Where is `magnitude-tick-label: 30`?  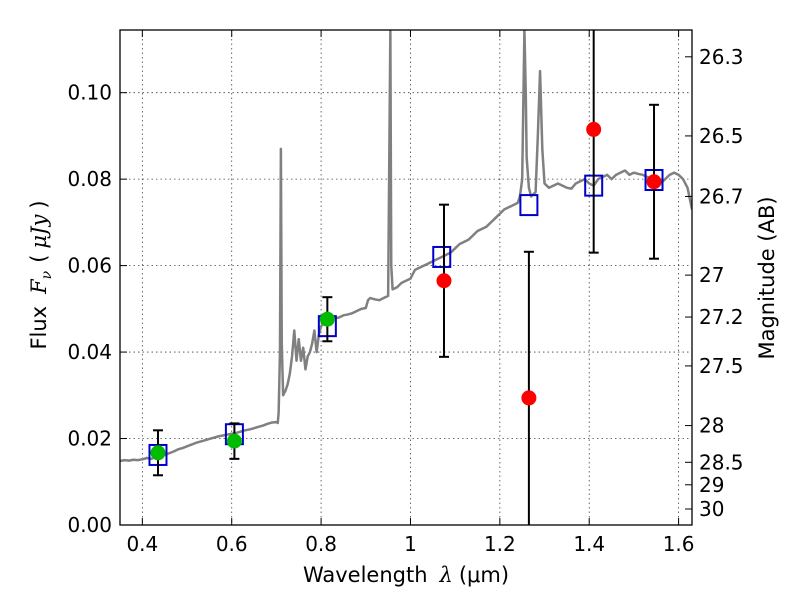
magnitude-tick-label: 30 is located at coordinates (711, 509).